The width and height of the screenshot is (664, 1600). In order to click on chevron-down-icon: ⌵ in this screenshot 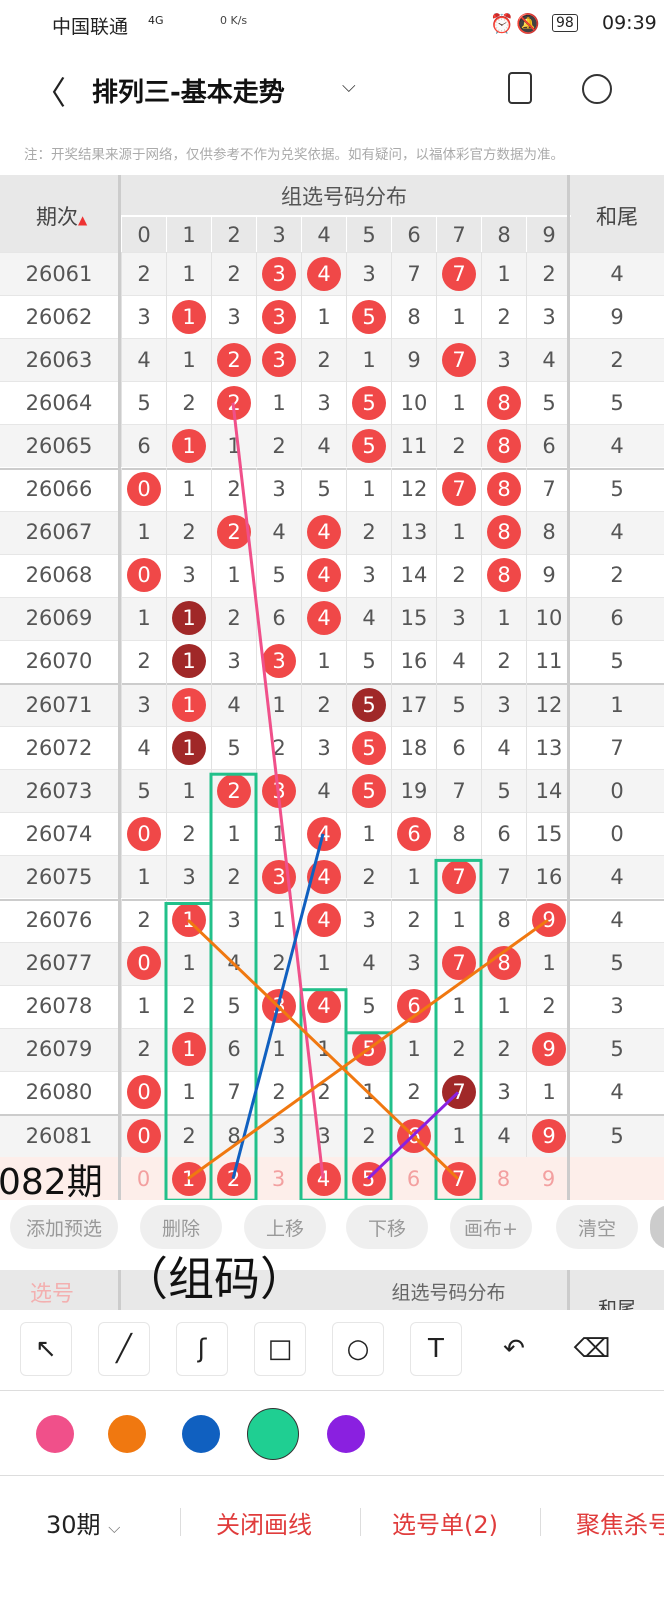, I will do `click(349, 86)`.